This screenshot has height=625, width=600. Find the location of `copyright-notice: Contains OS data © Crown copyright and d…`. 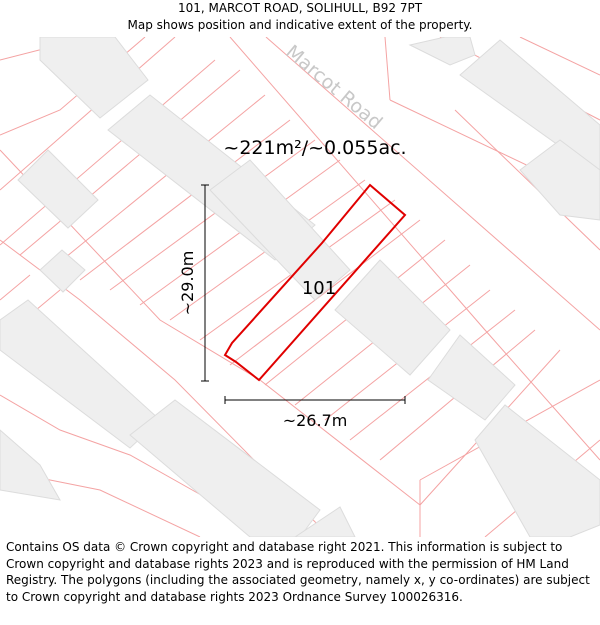

copyright-notice: Contains OS data © Crown copyright and d… is located at coordinates (298, 572).